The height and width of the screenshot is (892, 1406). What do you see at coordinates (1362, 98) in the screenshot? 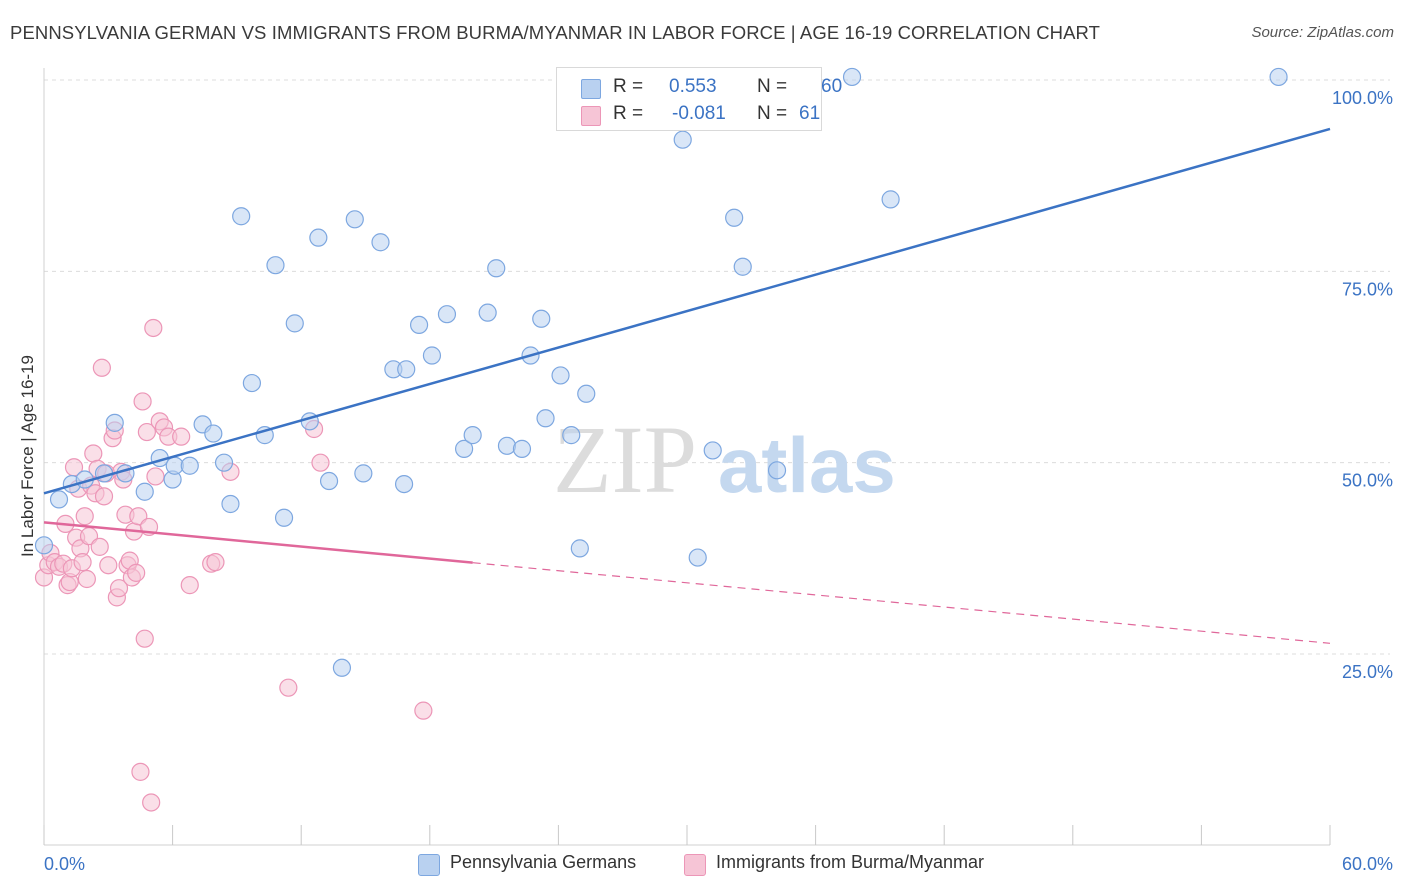
I see `y-tick-label: 100.0%` at bounding box center [1362, 98].